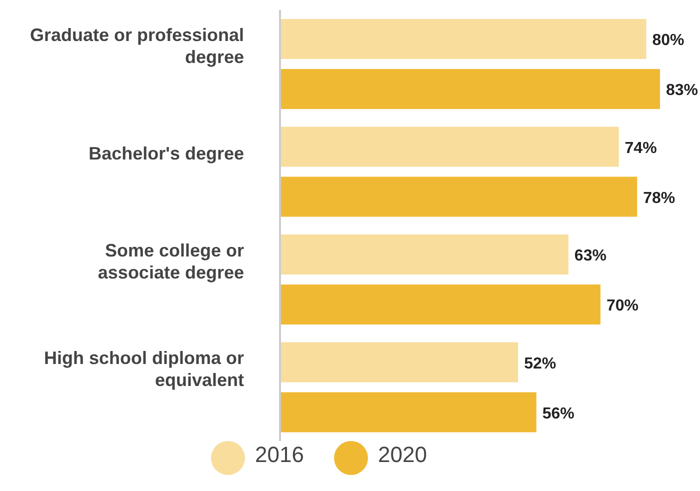 The height and width of the screenshot is (491, 700). Describe the element at coordinates (668, 40) in the screenshot. I see `data-label: 80%` at that location.